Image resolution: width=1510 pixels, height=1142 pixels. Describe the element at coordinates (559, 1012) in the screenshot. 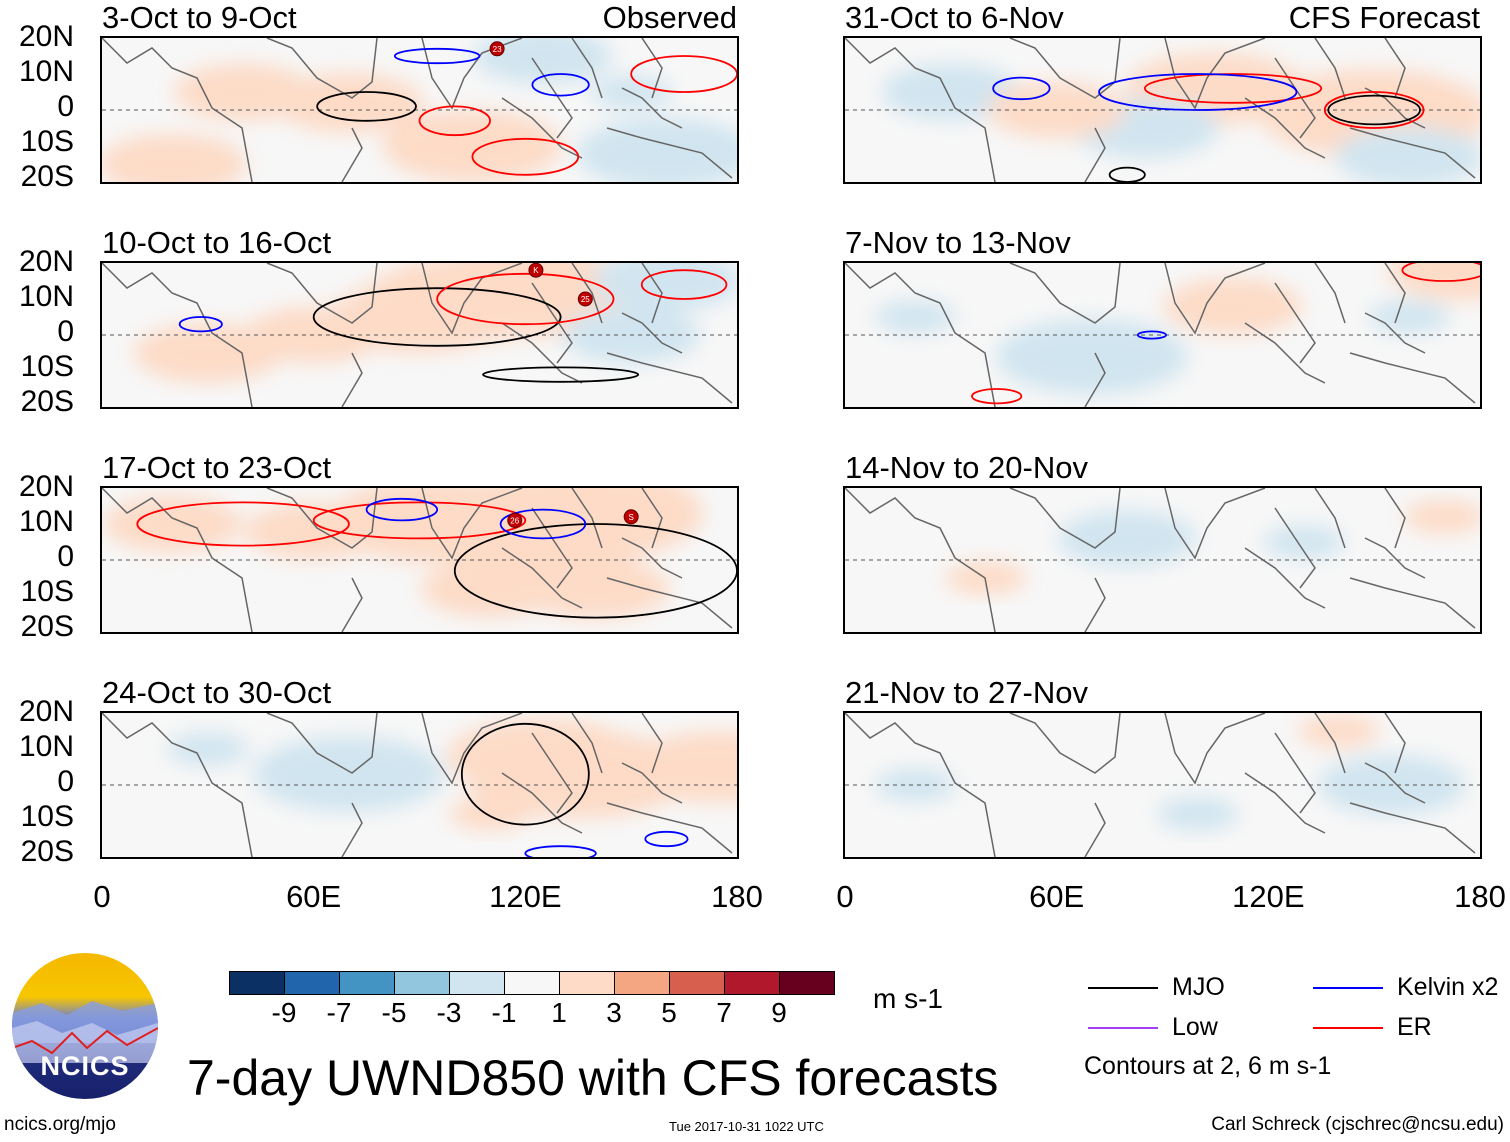

I see `colorbar-label: 1` at that location.